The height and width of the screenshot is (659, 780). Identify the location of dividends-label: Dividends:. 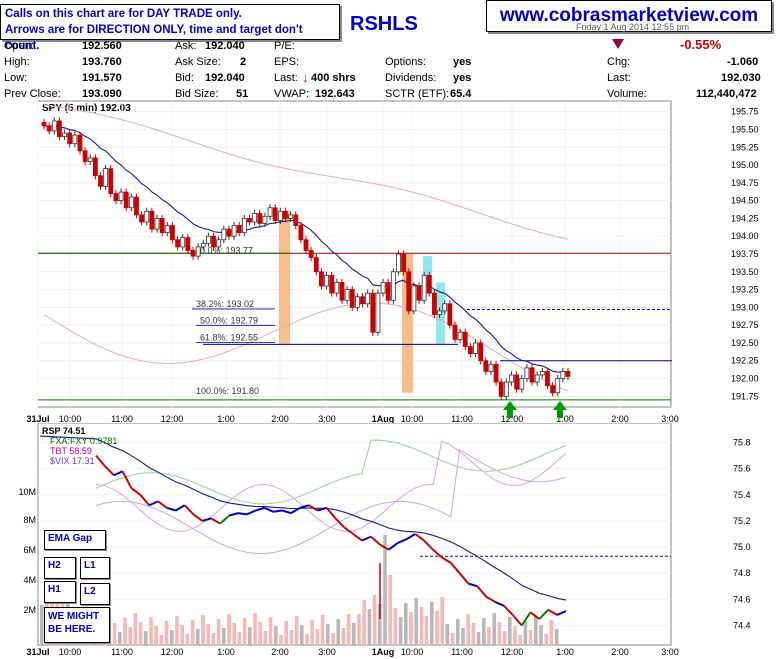
(411, 78).